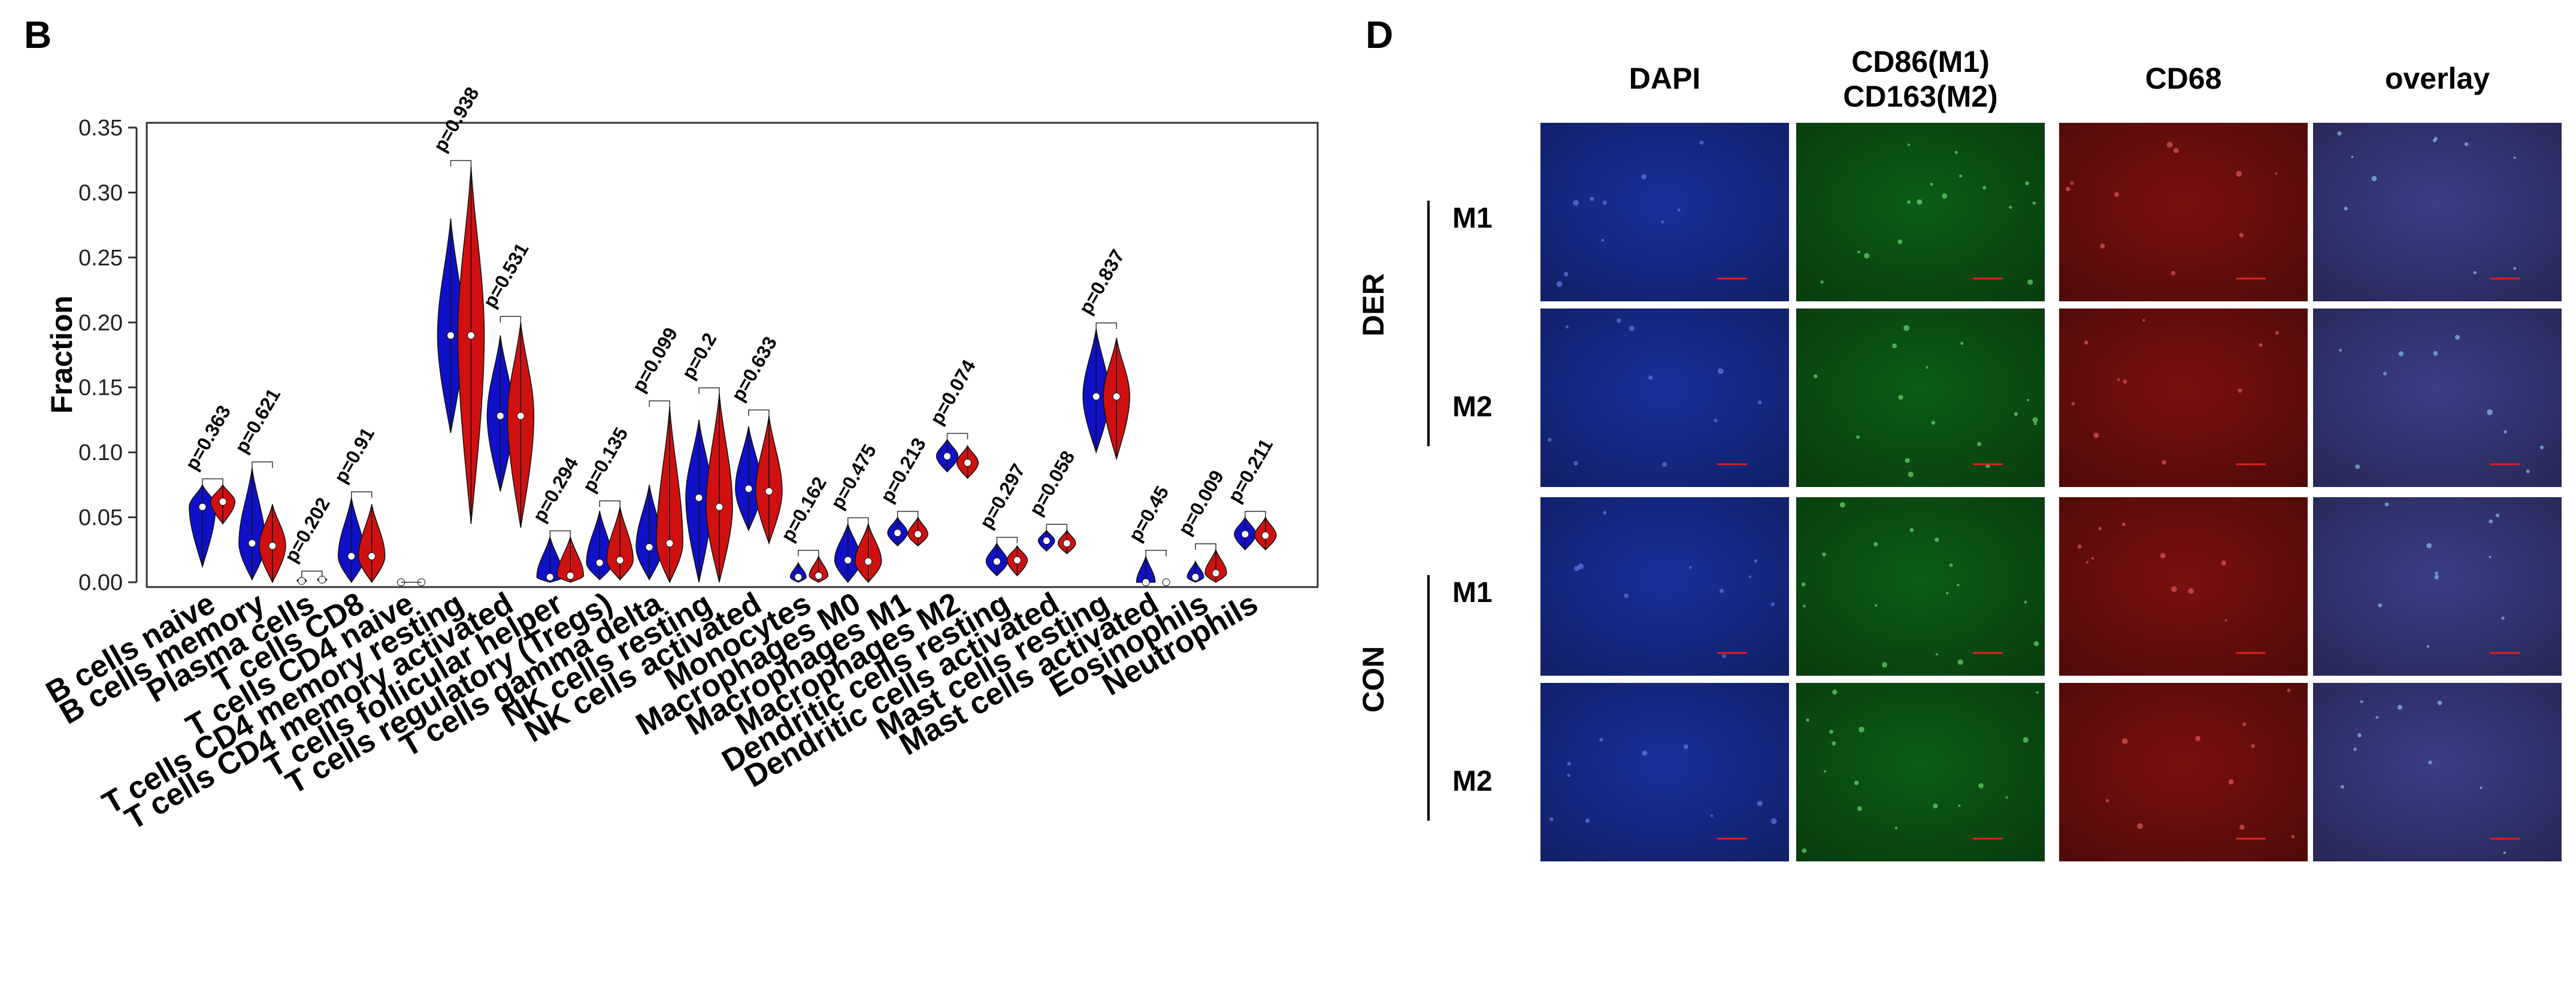  Describe the element at coordinates (952, 392) in the screenshot. I see `p-value-label: p=0.074` at that location.